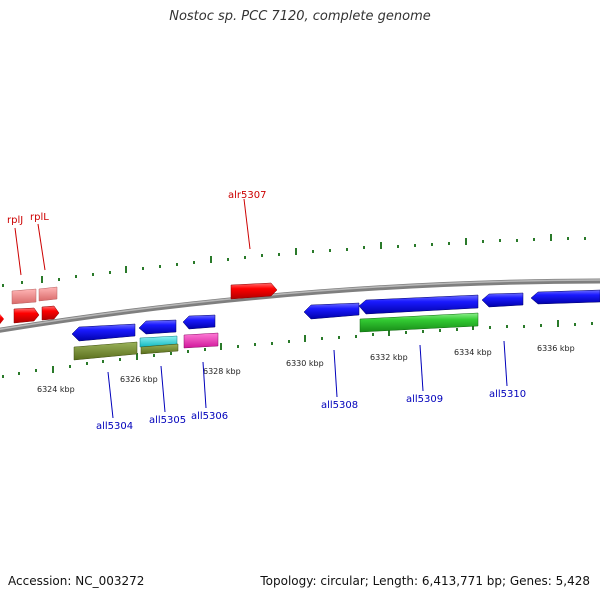  What do you see at coordinates (199, 322) in the screenshot?
I see `gene-feature-all5306` at bounding box center [199, 322].